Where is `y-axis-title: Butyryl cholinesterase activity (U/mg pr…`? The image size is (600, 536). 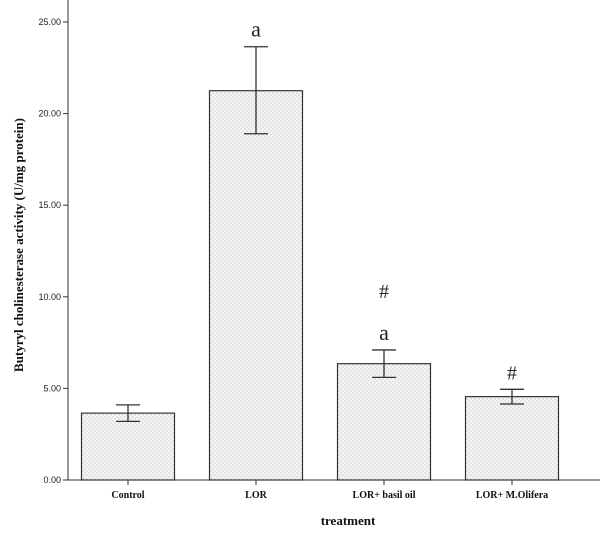 y-axis-title: Butyryl cholinesterase activity (U/mg pr… is located at coordinates (18, 245).